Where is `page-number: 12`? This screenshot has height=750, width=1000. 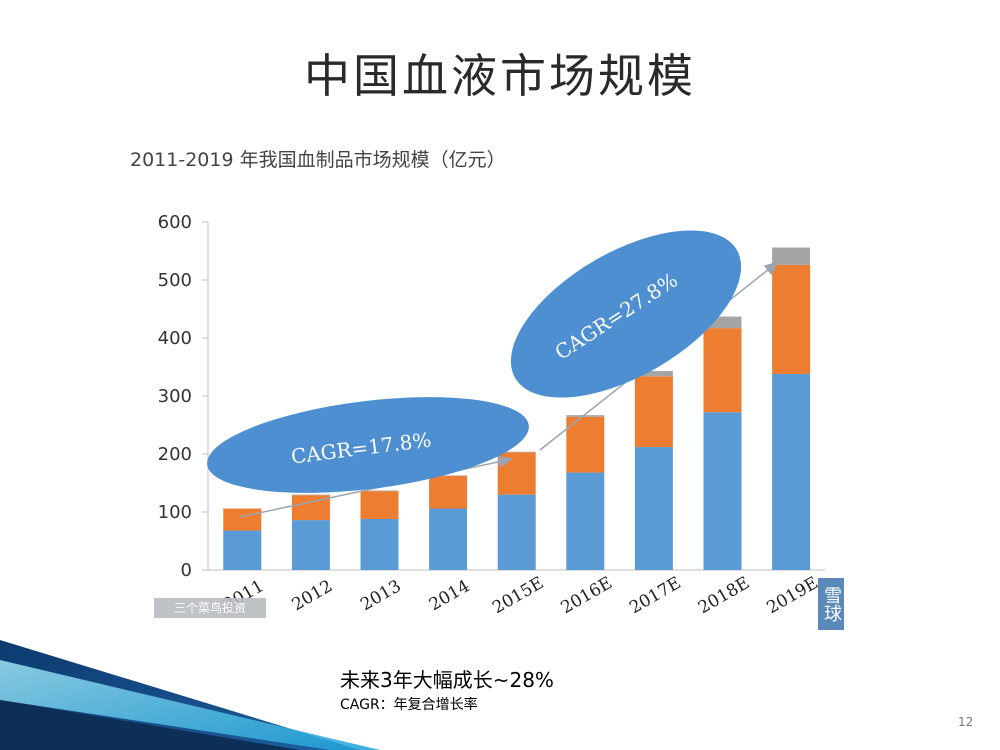 page-number: 12 is located at coordinates (966, 722).